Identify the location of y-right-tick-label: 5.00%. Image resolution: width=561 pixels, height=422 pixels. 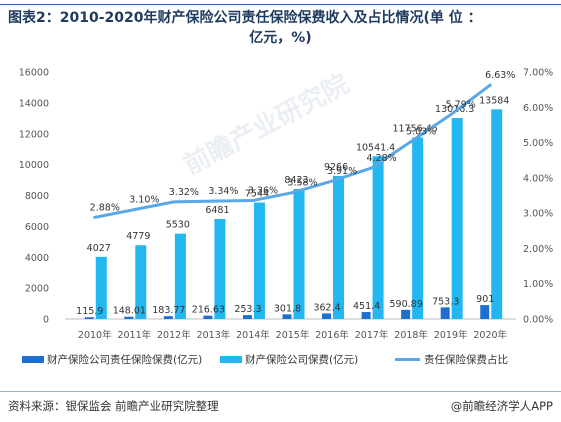
(538, 143).